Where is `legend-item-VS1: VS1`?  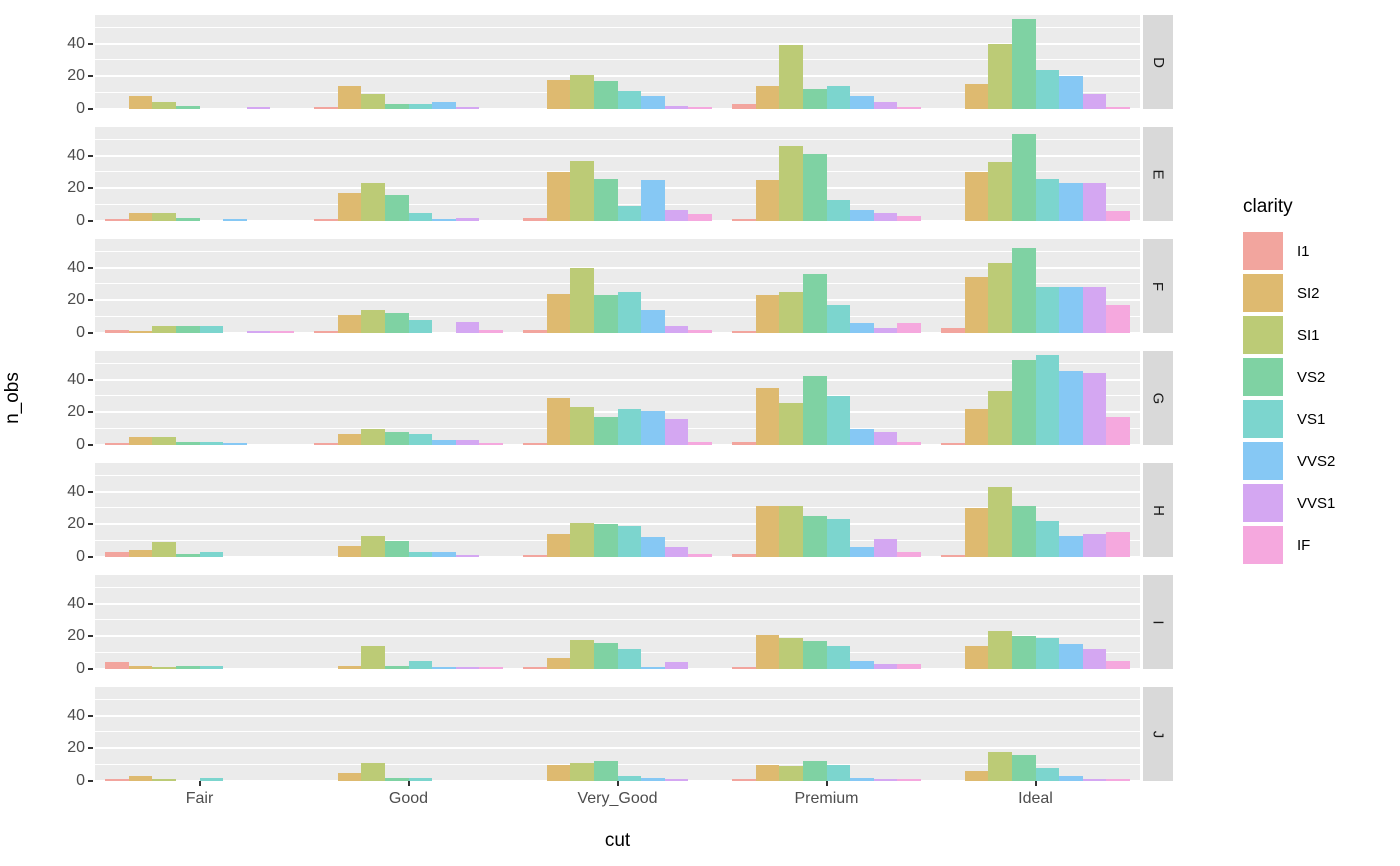
legend-item-VS1: VS1 is located at coordinates (1318, 419).